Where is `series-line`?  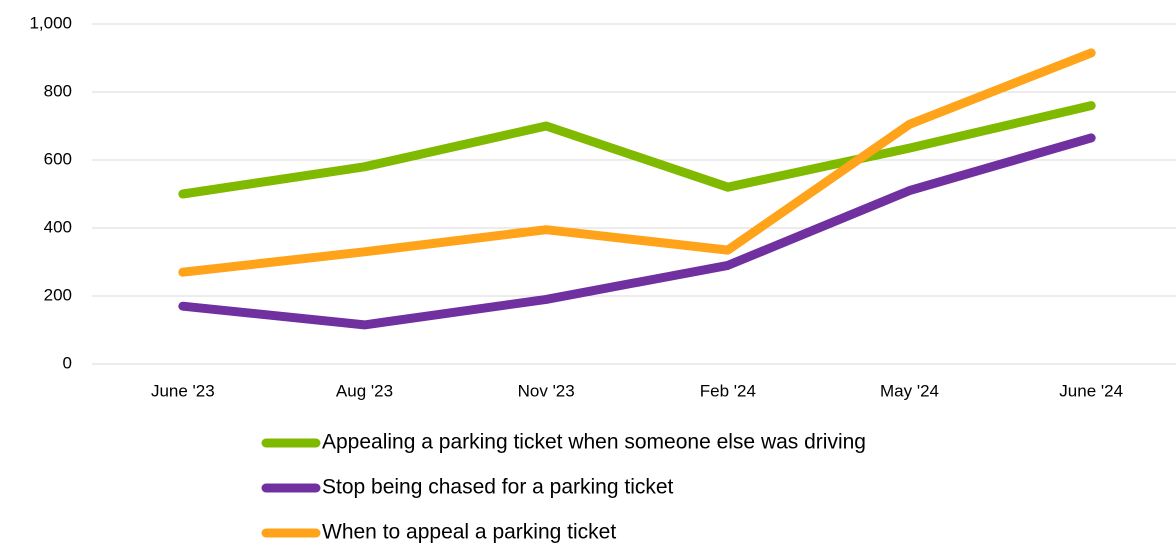
series-line is located at coordinates (637, 150).